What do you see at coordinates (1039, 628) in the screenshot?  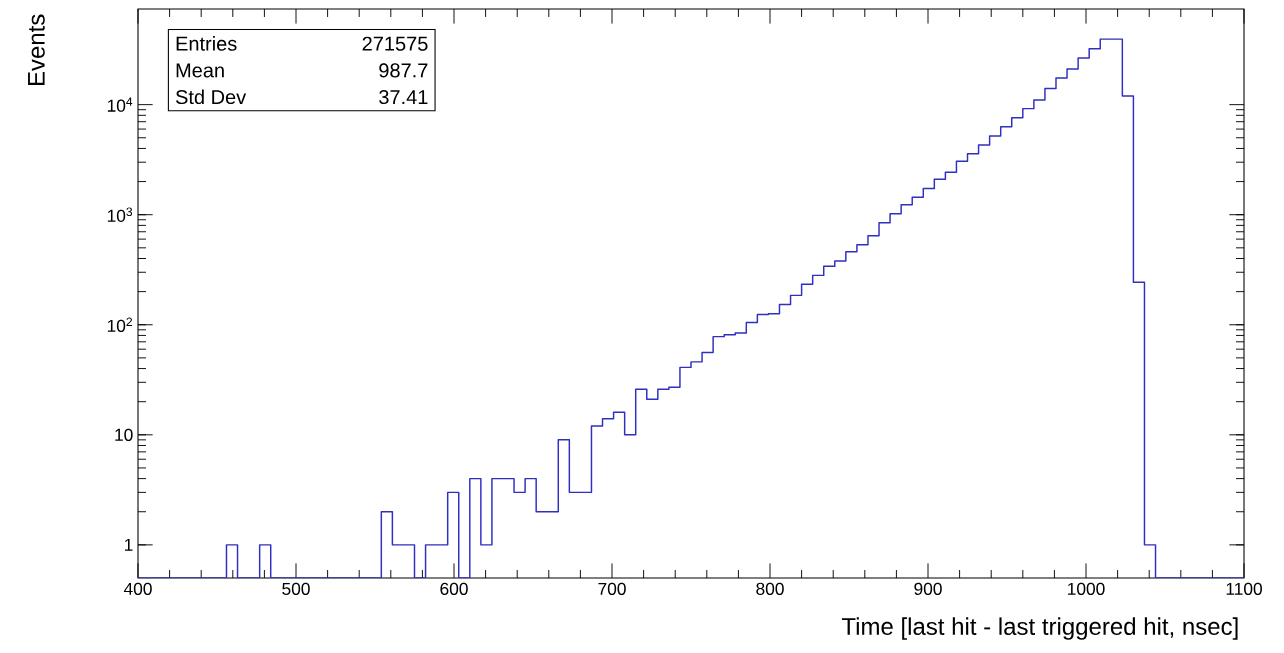 I see `x-axis-title: Time [last hit - last triggered hit, nsec]` at bounding box center [1039, 628].